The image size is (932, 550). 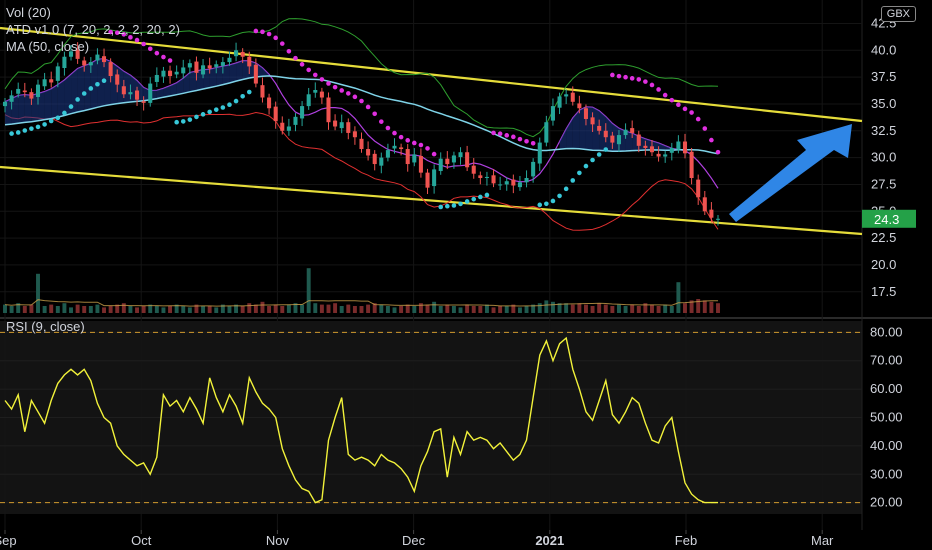 I want to click on price-tick-label: 32.5, so click(x=883, y=130).